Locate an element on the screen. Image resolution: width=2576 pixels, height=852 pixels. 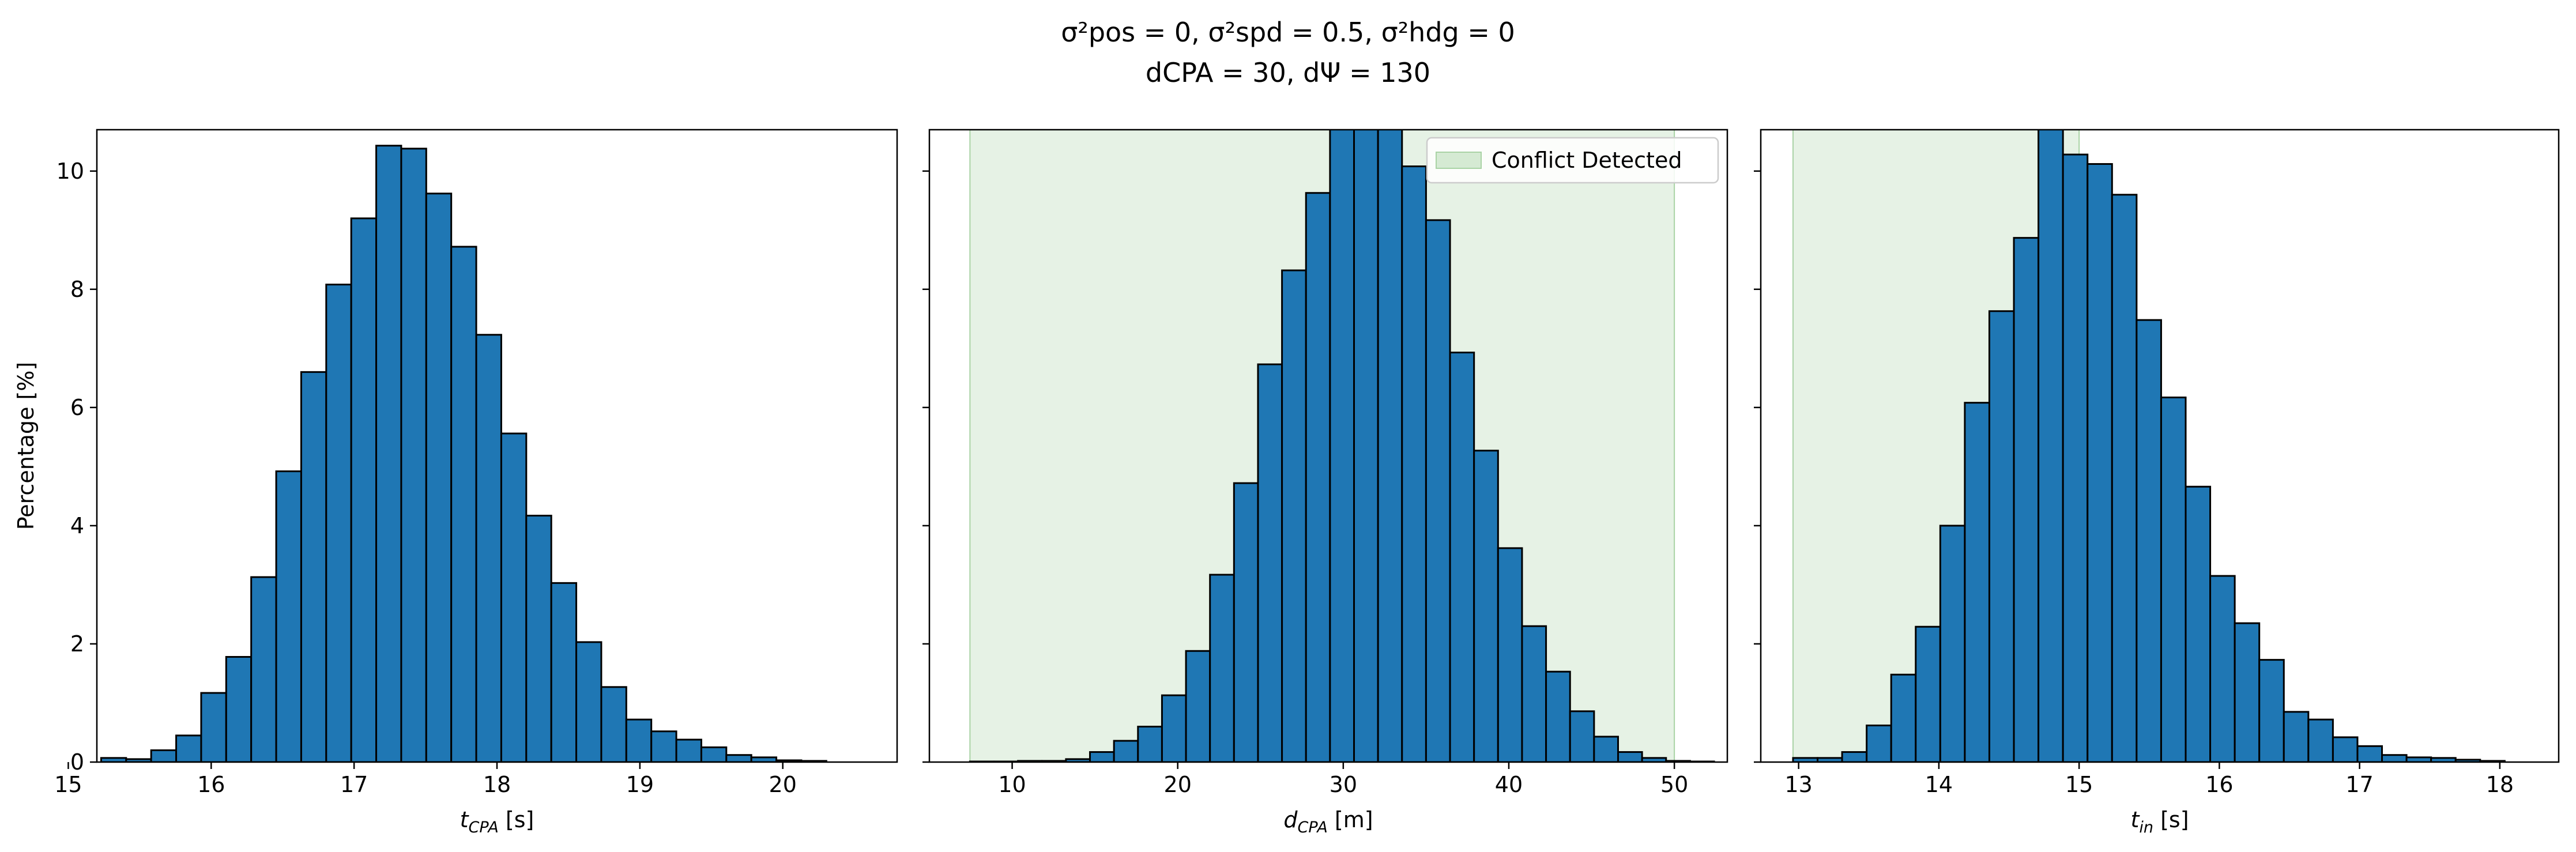
y-tick-label: 0 is located at coordinates (77, 762).